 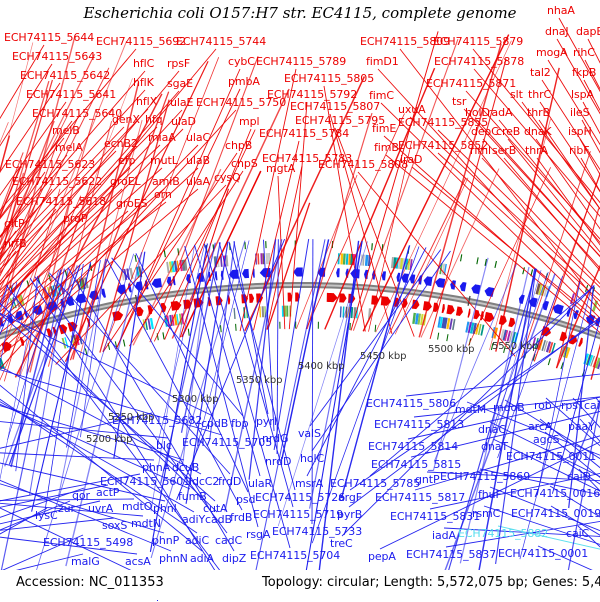 I want to click on gene-forward-label: gltP, so click(x=14, y=223).